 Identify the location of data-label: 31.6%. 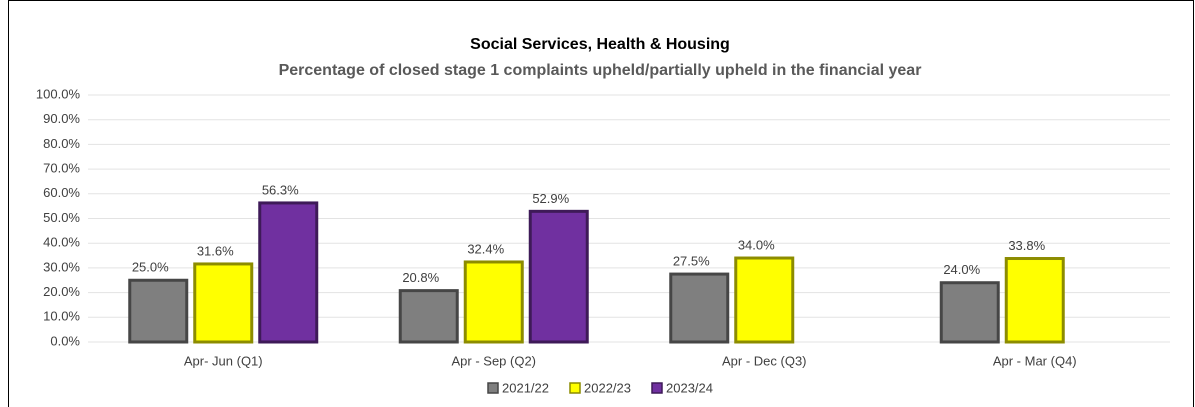
(215, 250).